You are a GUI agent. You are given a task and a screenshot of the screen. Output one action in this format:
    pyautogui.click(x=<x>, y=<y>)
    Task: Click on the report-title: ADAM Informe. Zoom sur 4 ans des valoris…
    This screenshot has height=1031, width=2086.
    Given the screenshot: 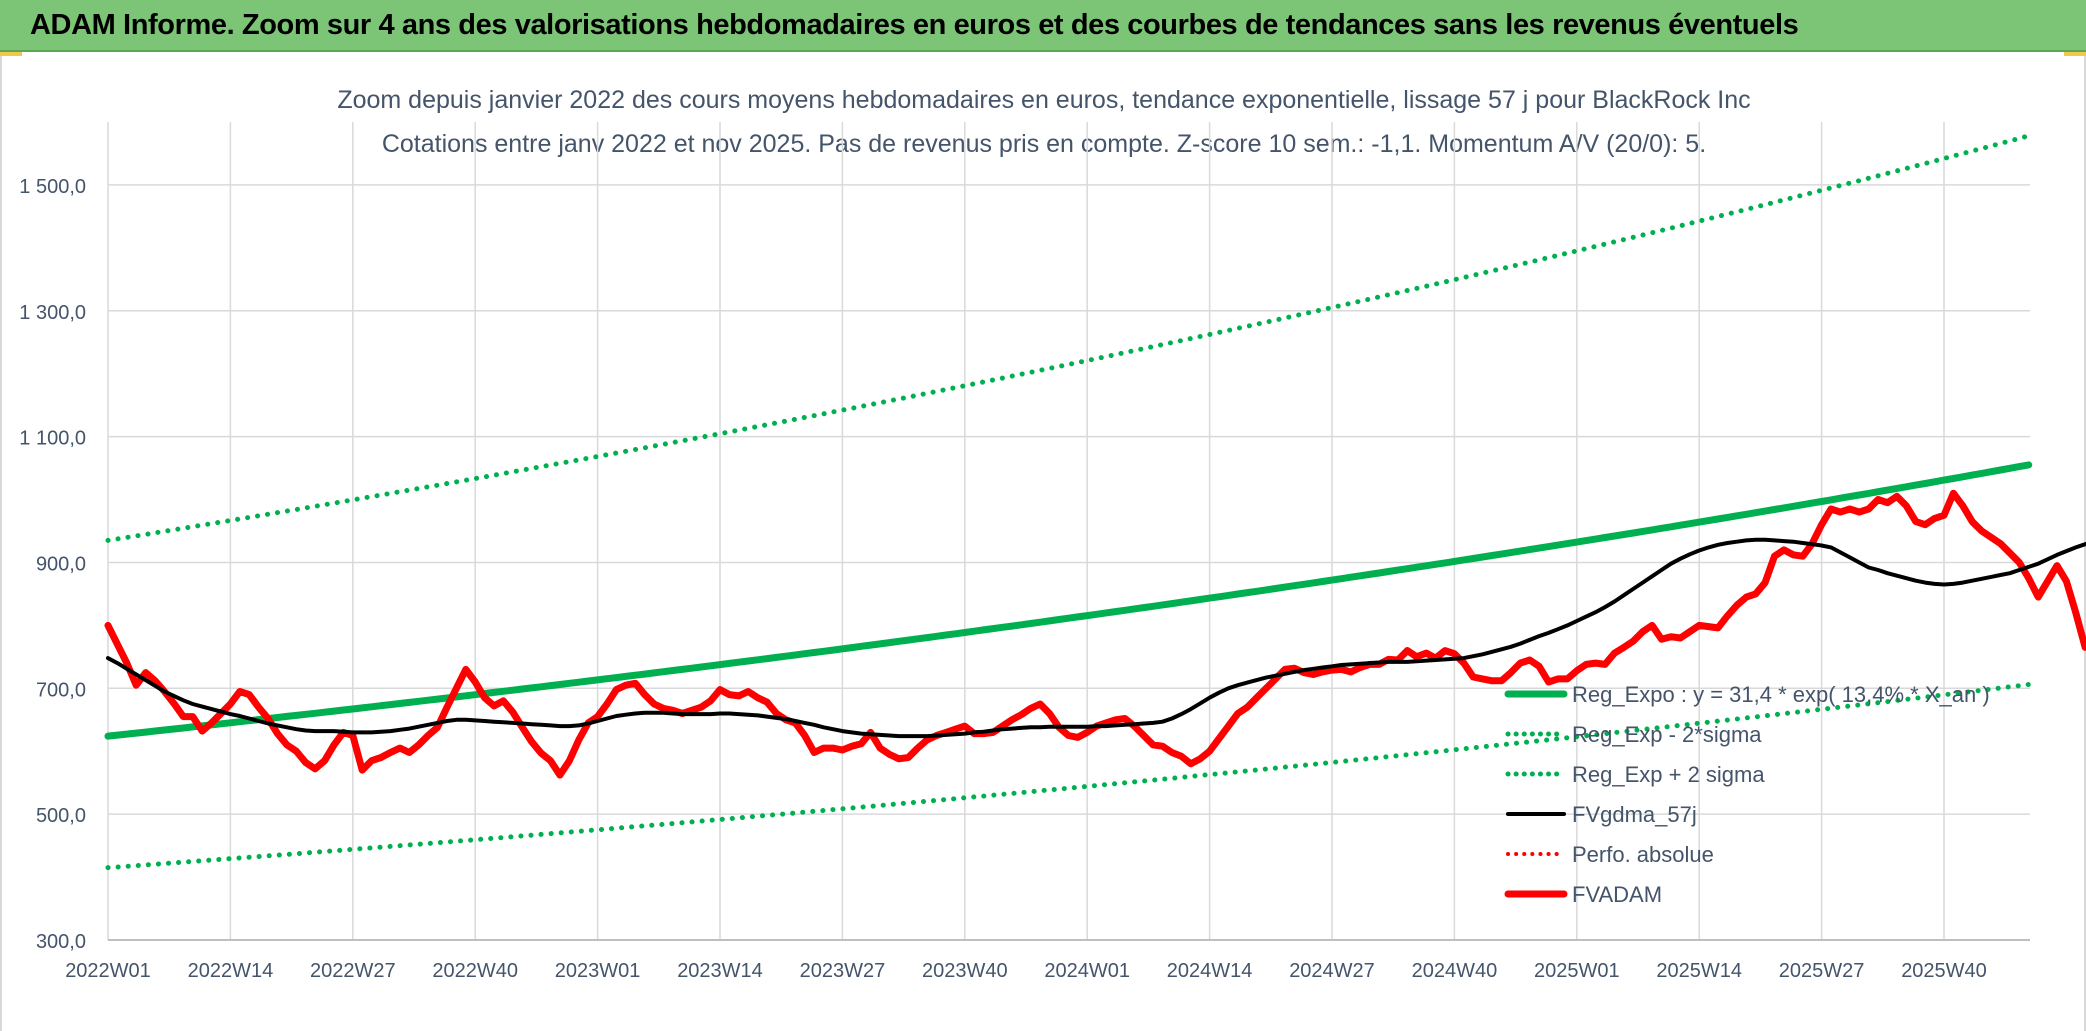 What is the action you would take?
    pyautogui.click(x=914, y=25)
    